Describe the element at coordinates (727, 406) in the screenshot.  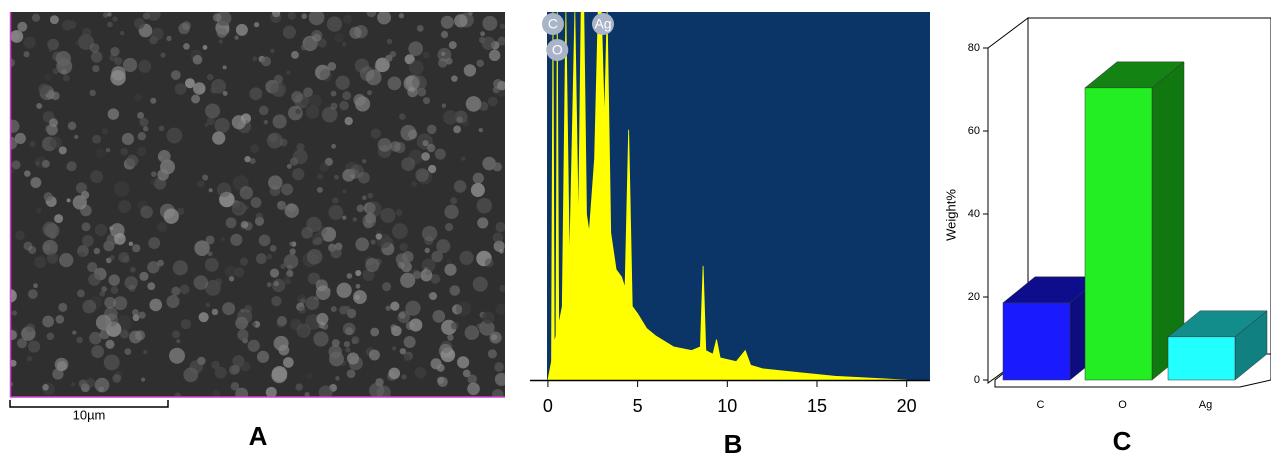
I see `x-tick-label: 10` at that location.